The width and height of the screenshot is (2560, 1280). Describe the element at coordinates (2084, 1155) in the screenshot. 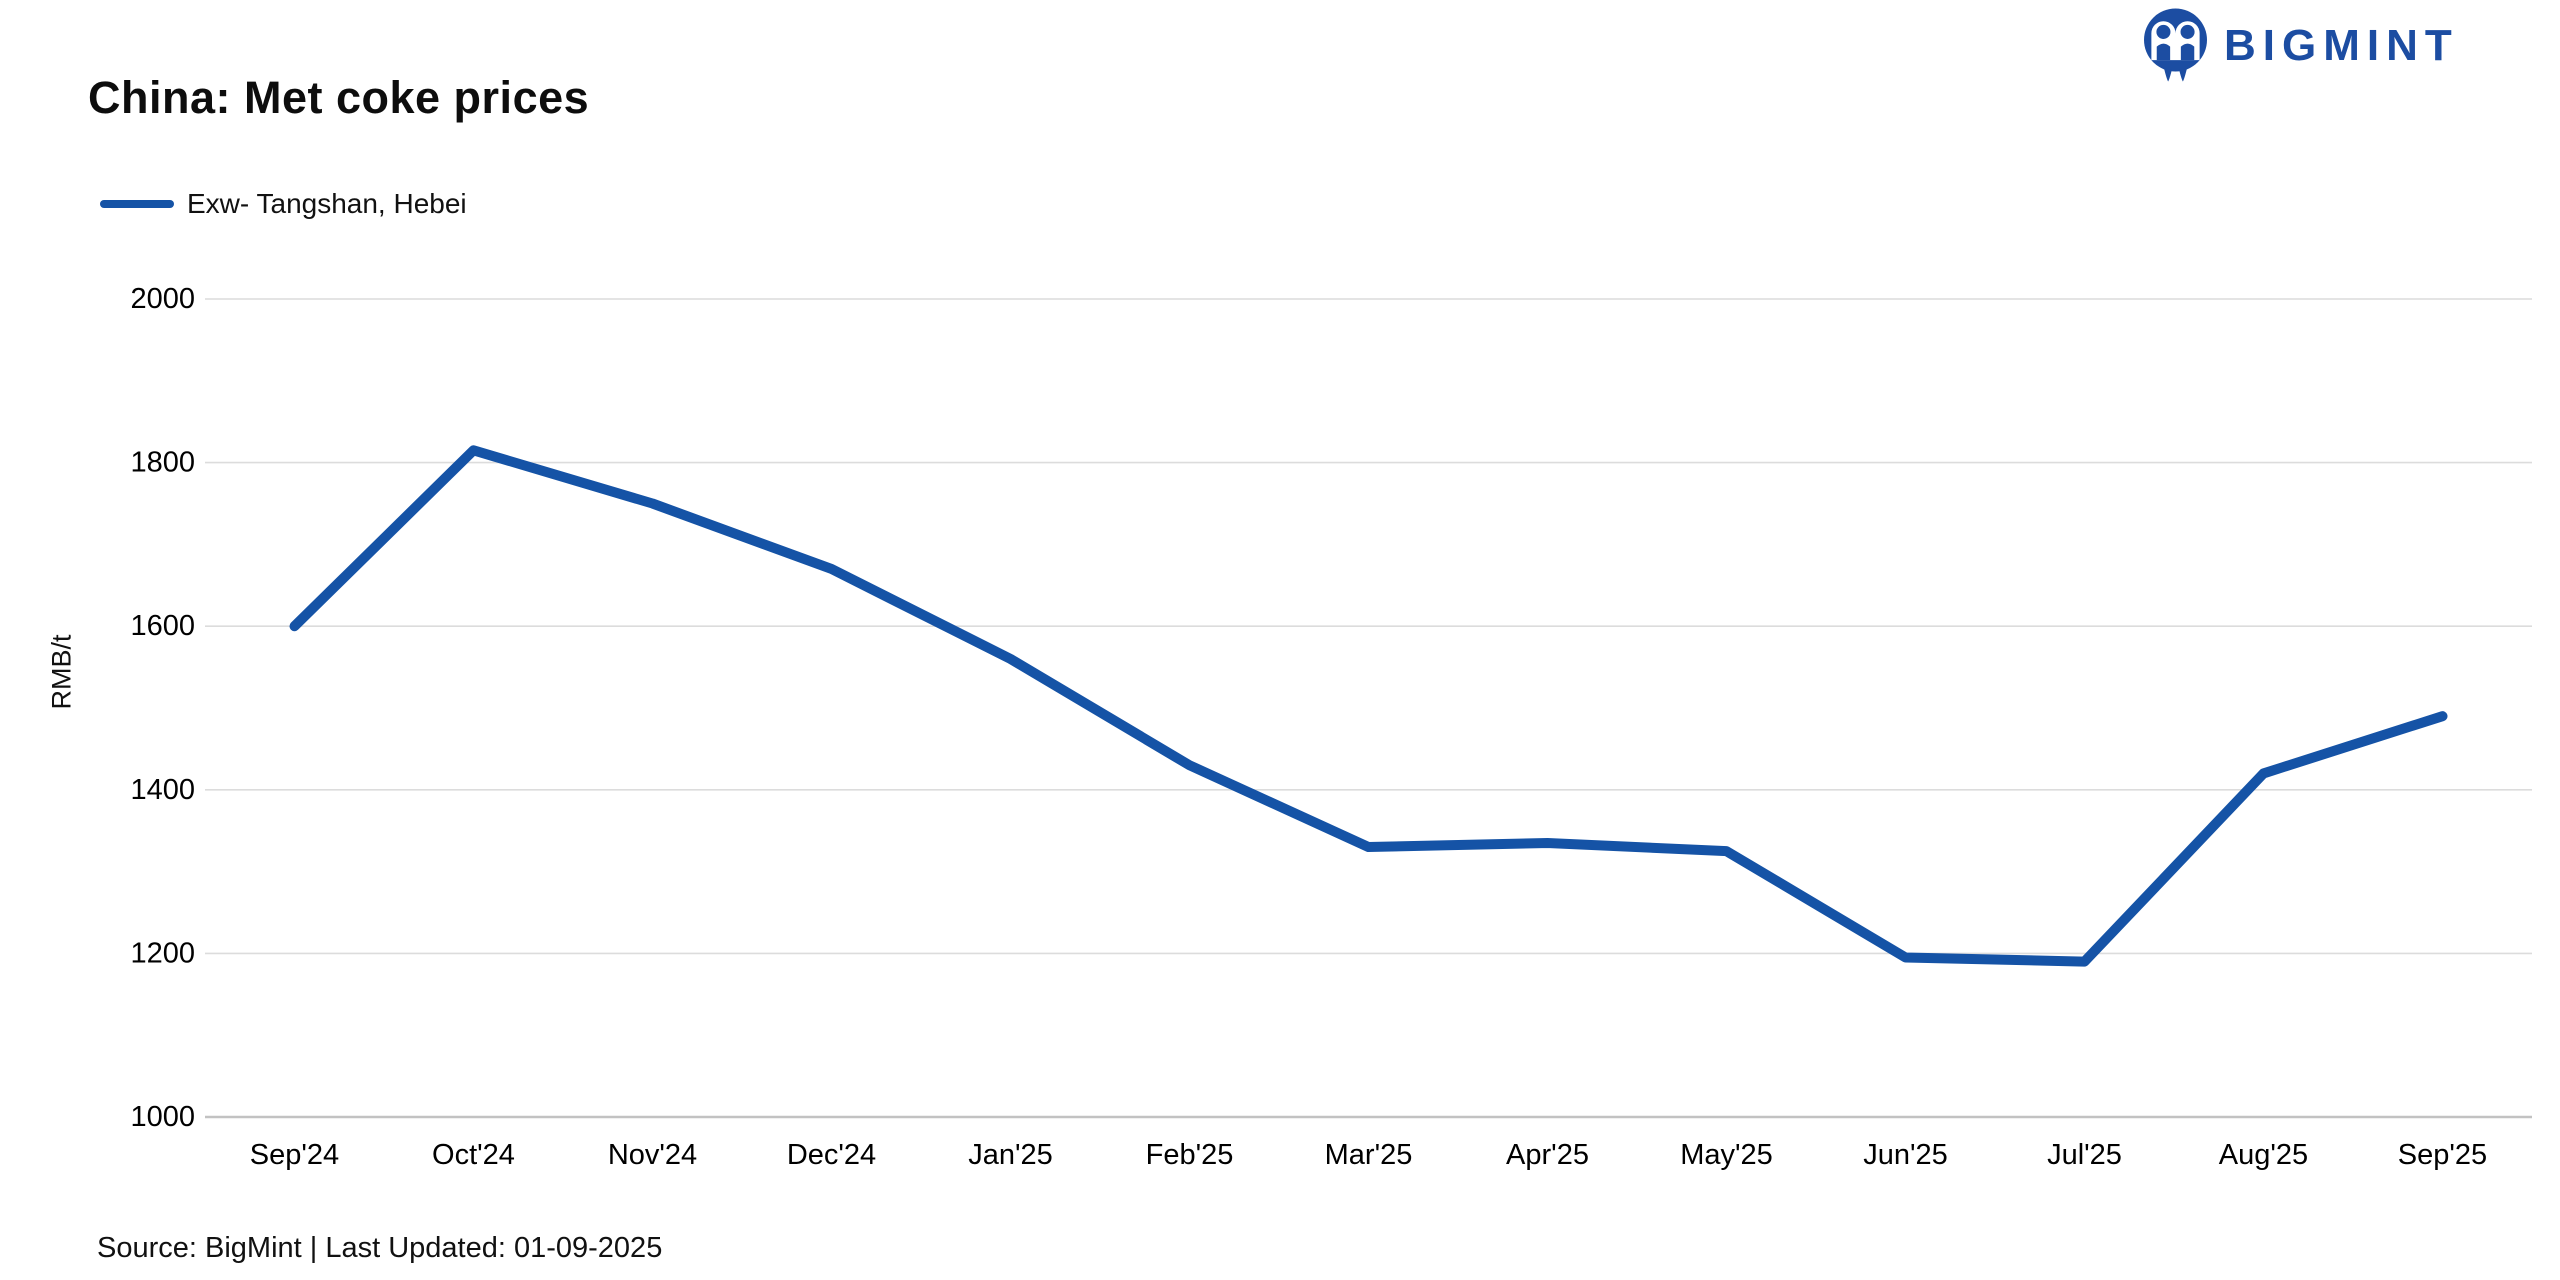

I see `x-tick-label: Jul'25` at that location.